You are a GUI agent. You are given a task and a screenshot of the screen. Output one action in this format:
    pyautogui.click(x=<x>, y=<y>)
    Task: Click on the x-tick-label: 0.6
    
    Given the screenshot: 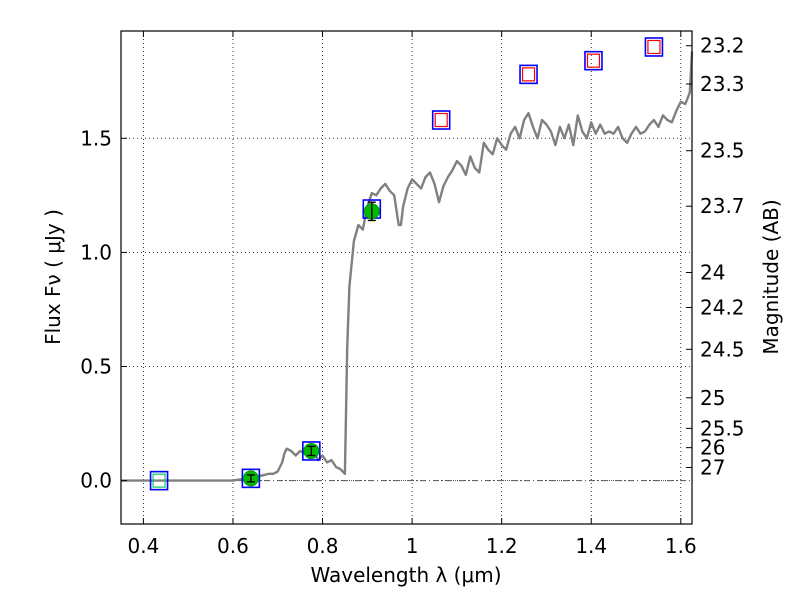 What is the action you would take?
    pyautogui.click(x=233, y=546)
    